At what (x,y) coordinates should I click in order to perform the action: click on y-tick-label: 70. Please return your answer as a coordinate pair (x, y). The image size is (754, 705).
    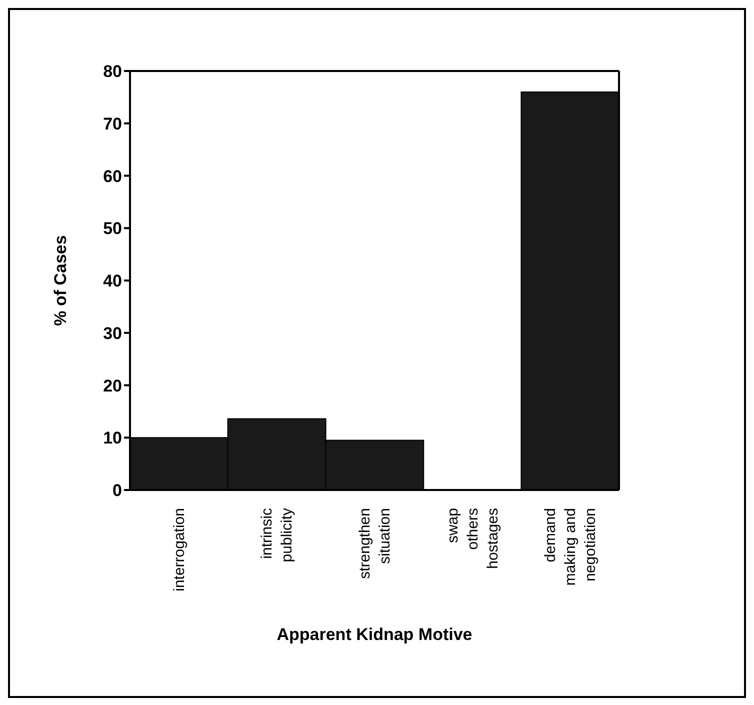
    Looking at the image, I should click on (112, 124).